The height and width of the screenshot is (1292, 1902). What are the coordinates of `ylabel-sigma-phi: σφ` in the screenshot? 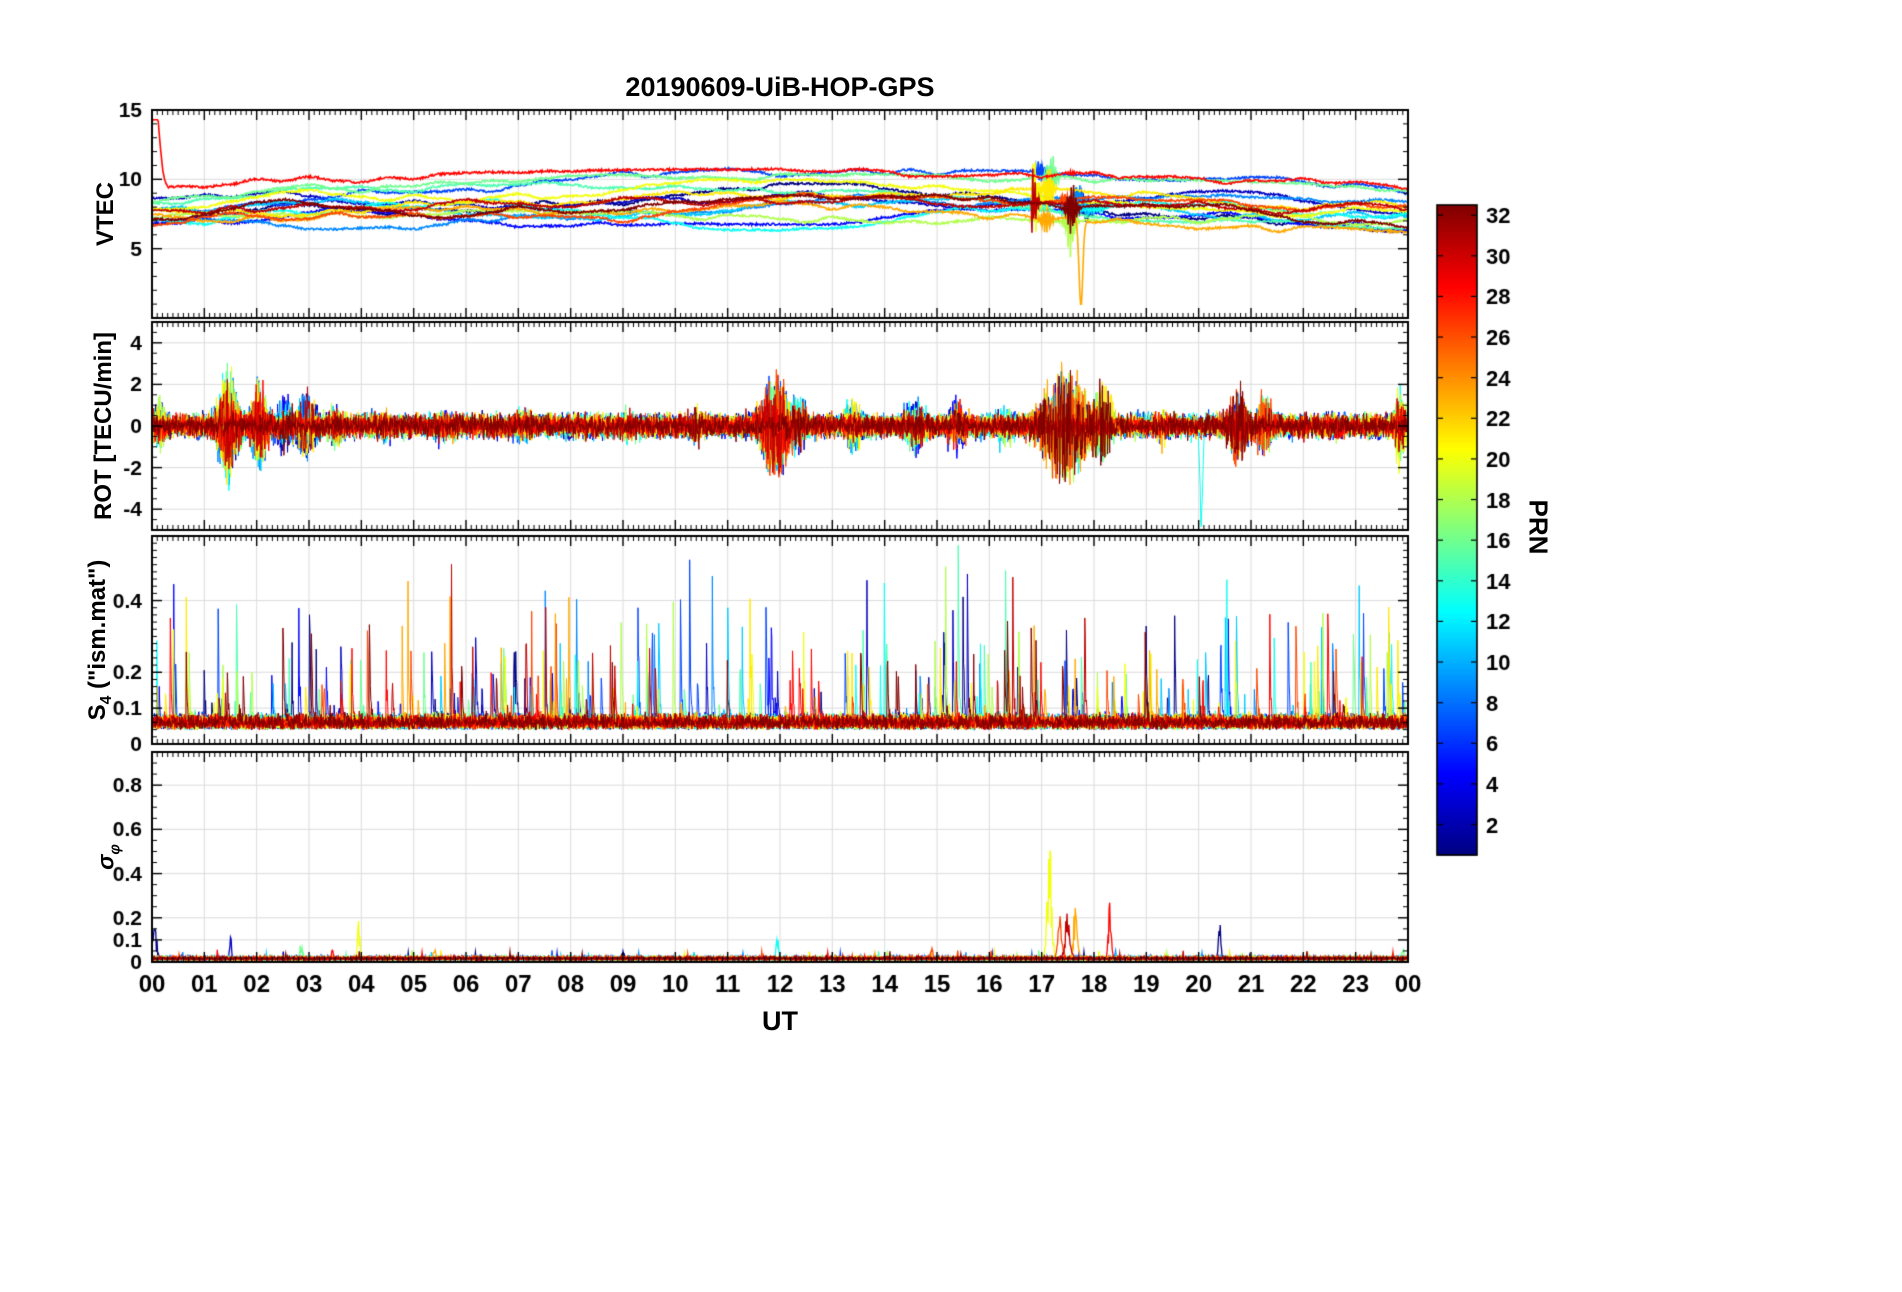 It's located at (108, 857).